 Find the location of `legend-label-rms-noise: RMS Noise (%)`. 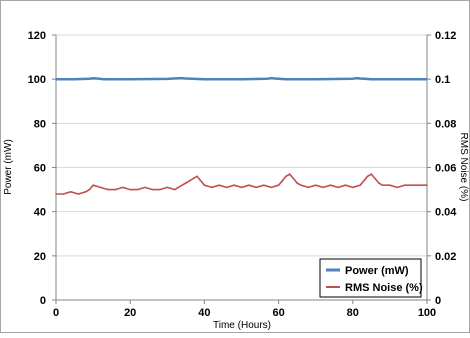

legend-label-rms-noise: RMS Noise (%) is located at coordinates (384, 288).